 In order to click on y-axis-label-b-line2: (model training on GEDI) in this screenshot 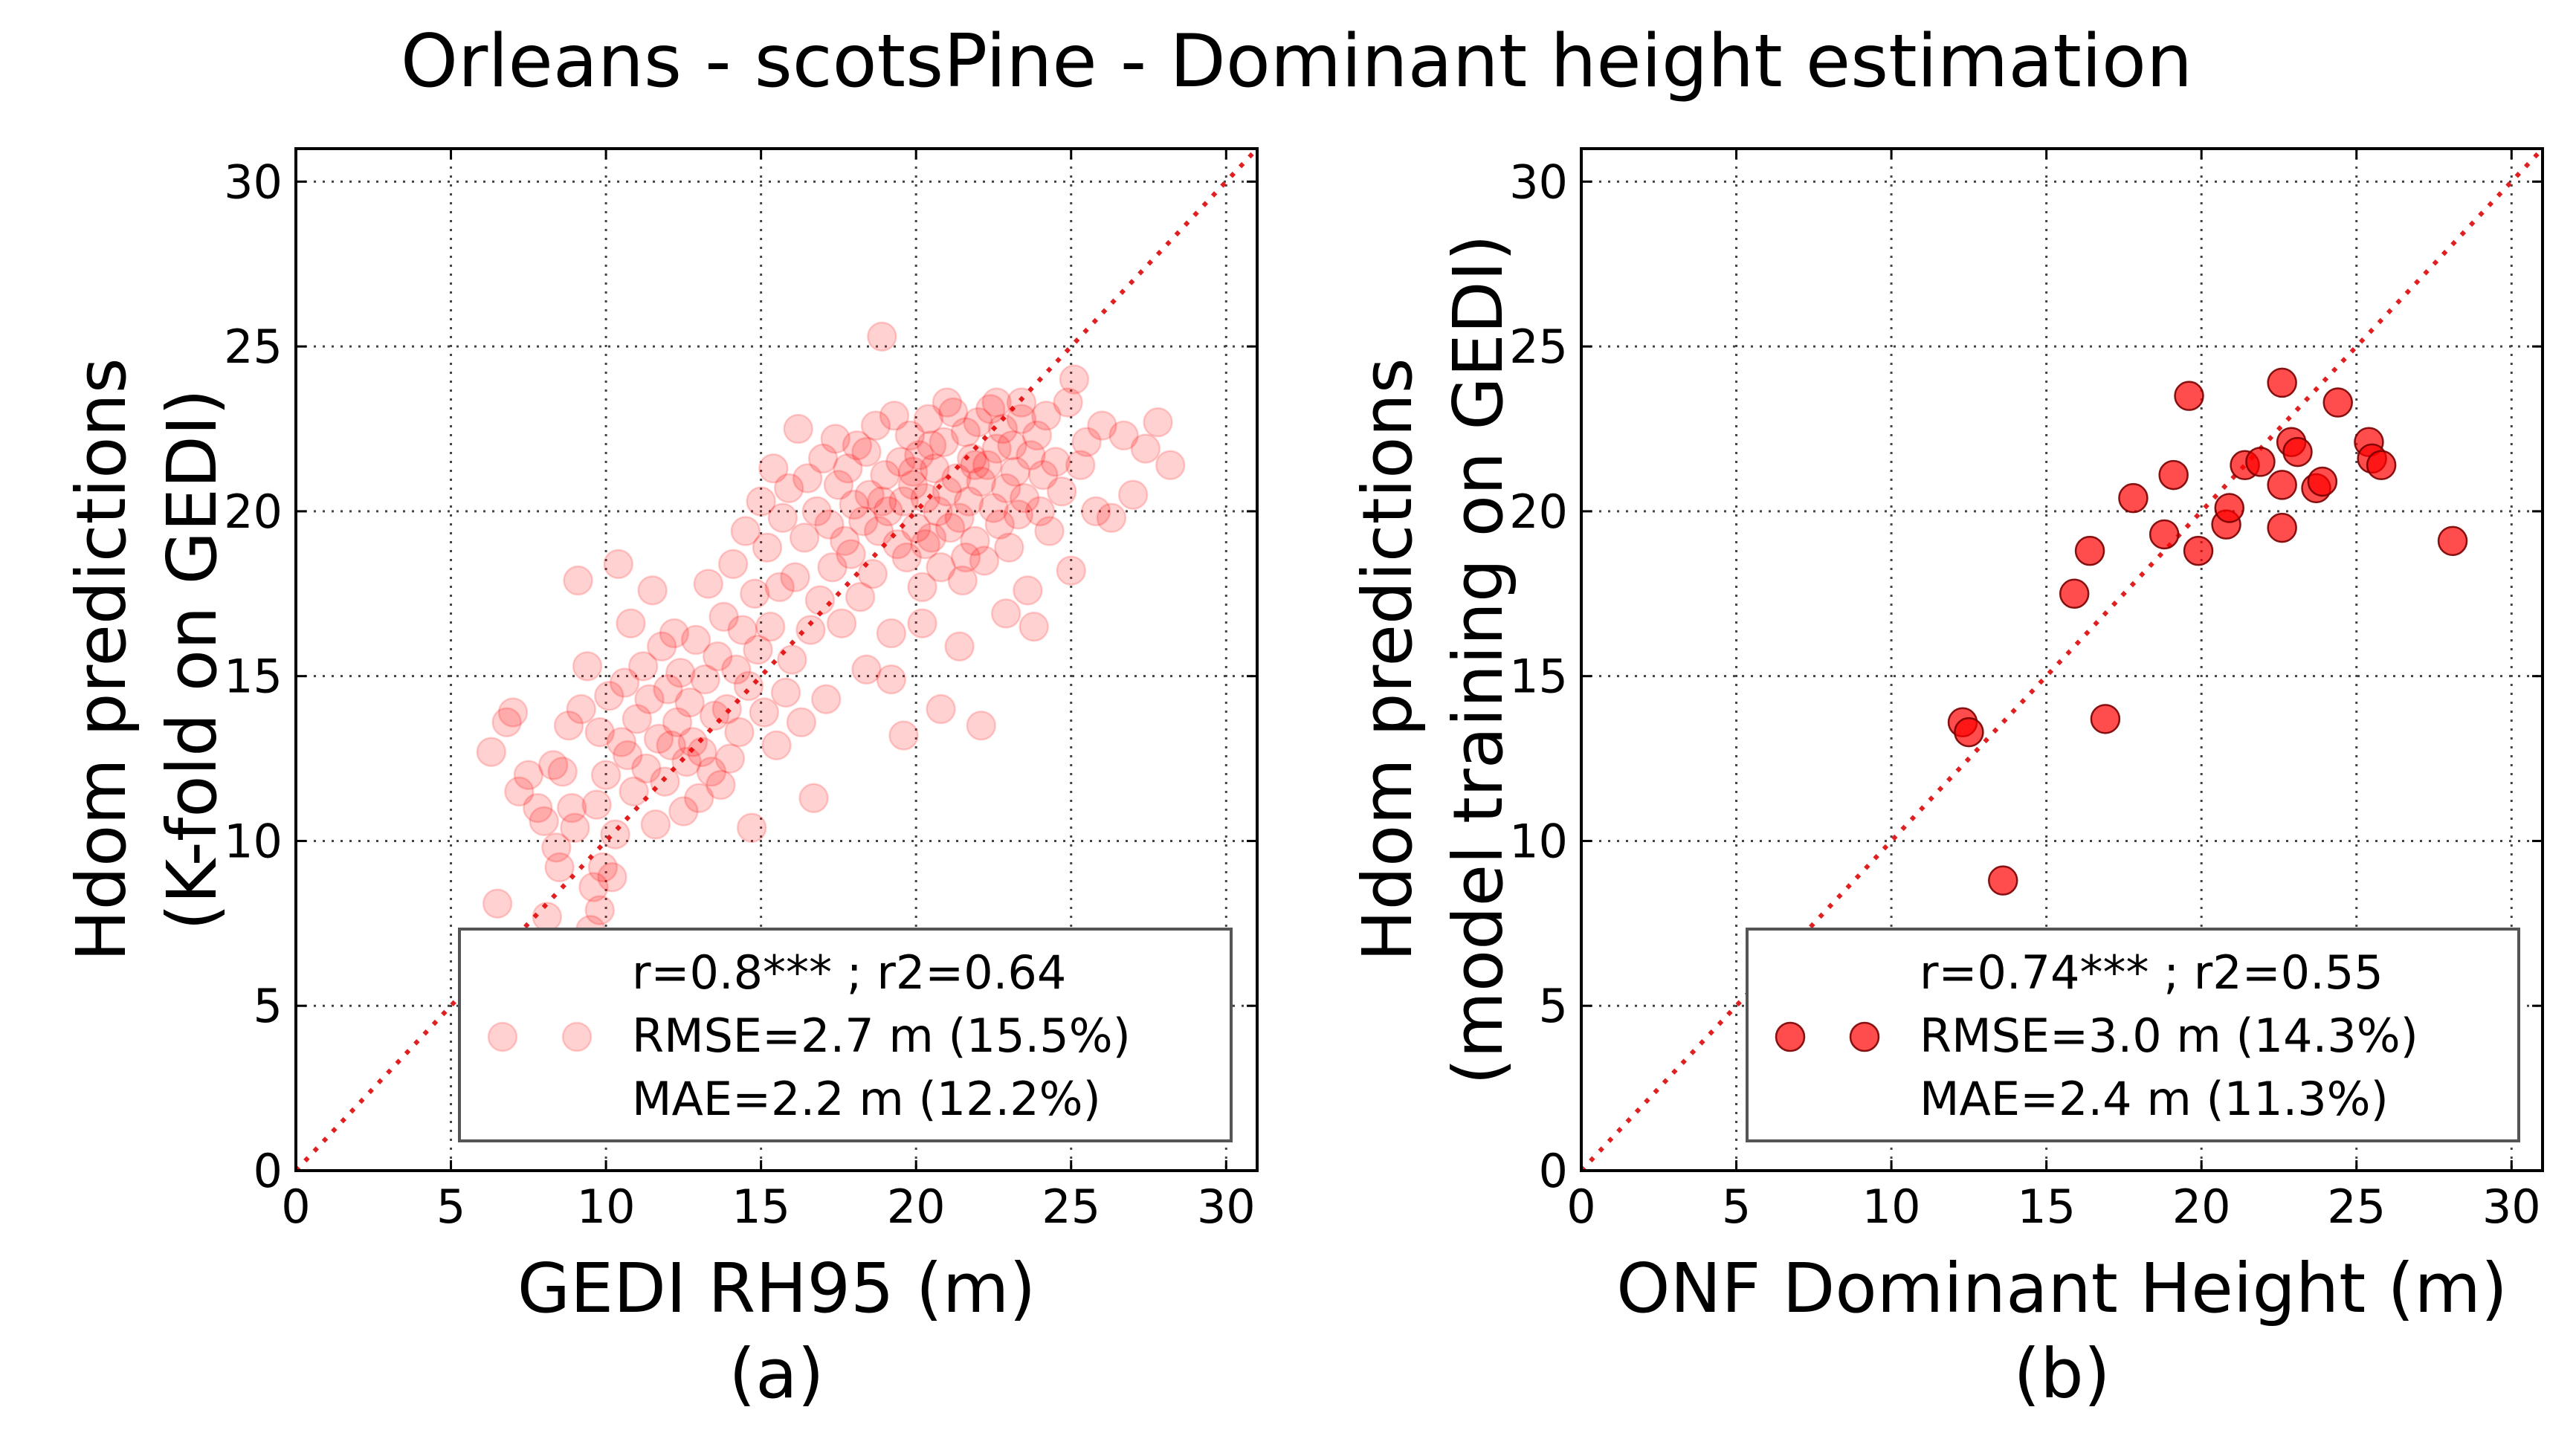, I will do `click(1478, 659)`.